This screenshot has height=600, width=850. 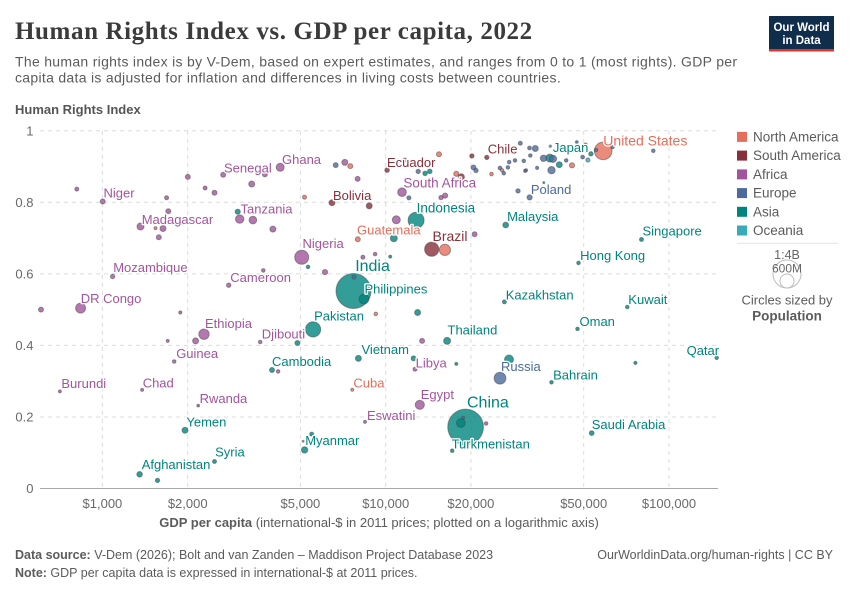 I want to click on svg-text: Singapore, so click(x=672, y=230).